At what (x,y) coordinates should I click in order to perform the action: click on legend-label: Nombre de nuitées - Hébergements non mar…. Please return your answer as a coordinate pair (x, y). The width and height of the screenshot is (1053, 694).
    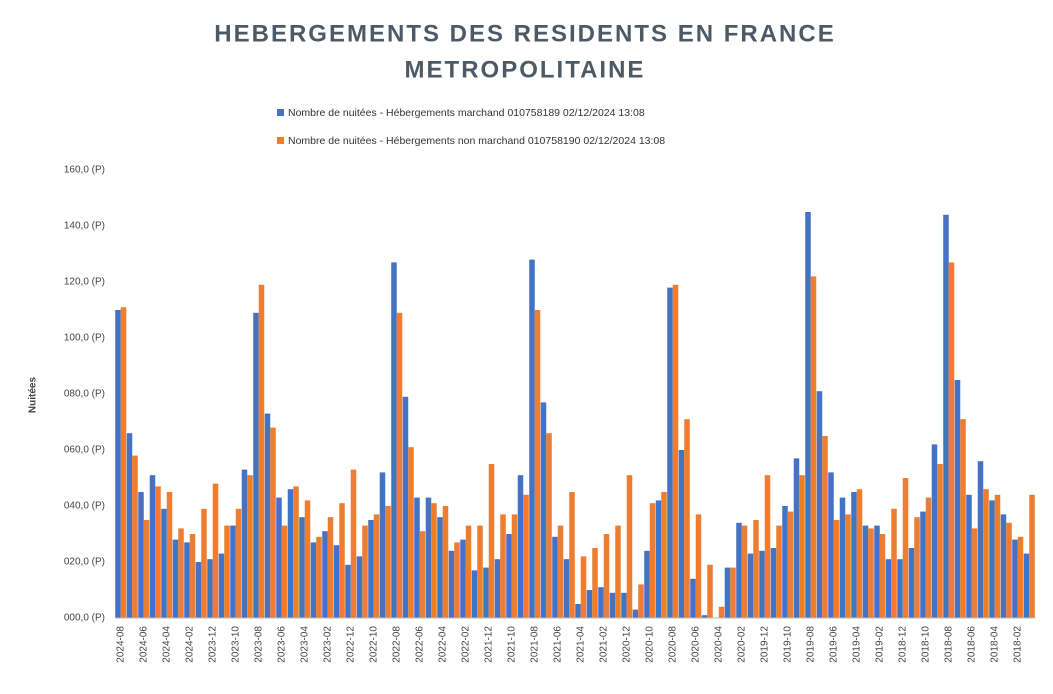
    Looking at the image, I should click on (476, 141).